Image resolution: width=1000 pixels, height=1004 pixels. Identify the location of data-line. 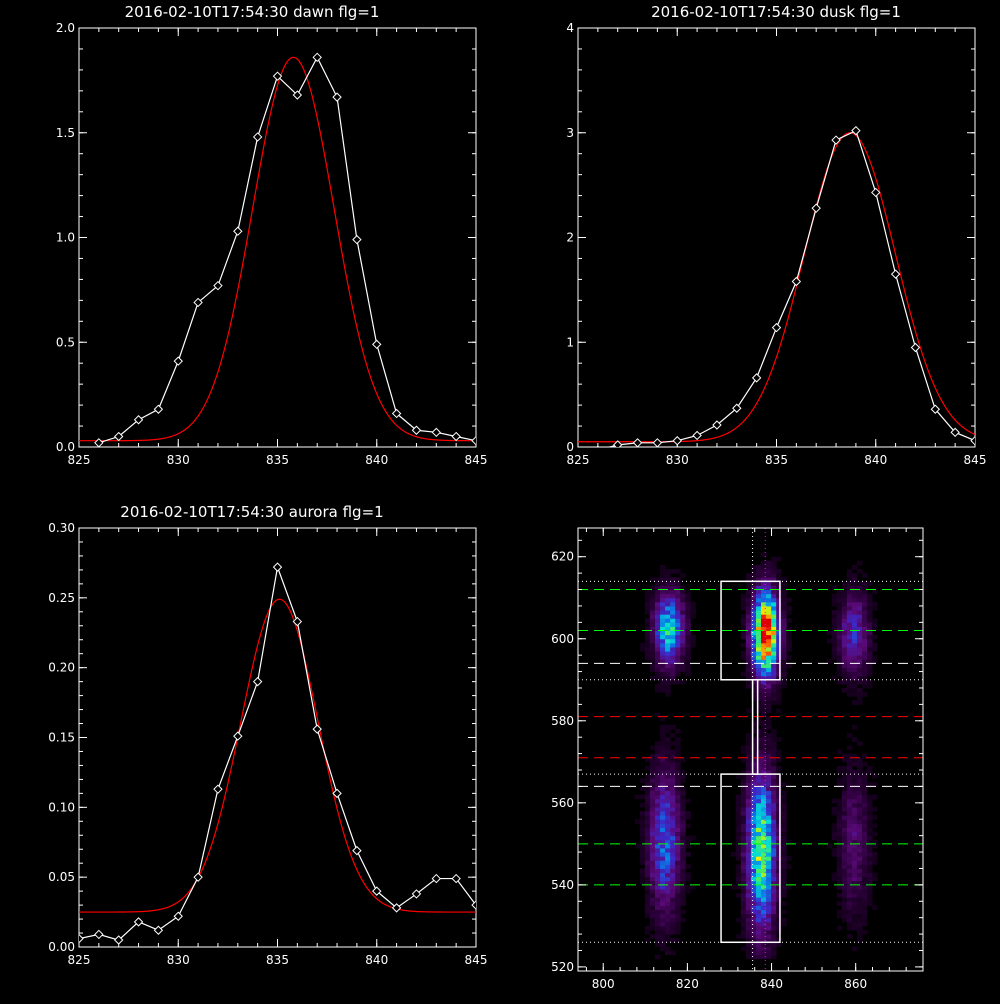
(287, 250).